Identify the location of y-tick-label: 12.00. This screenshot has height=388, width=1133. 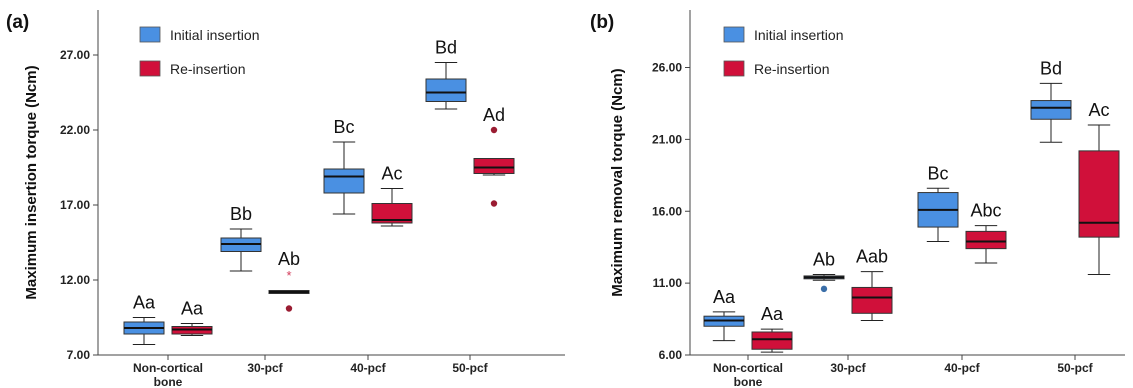
(75, 280).